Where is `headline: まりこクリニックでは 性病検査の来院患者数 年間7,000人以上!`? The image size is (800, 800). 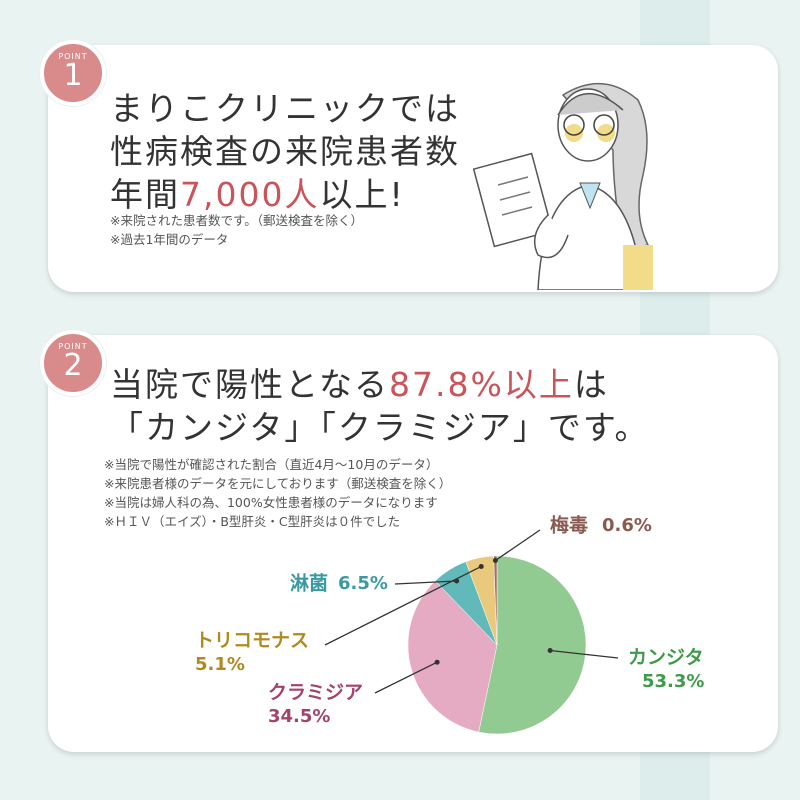
headline: まりこクリニックでは 性病検査の来院患者数 年間7,000人以上! is located at coordinates (285, 151).